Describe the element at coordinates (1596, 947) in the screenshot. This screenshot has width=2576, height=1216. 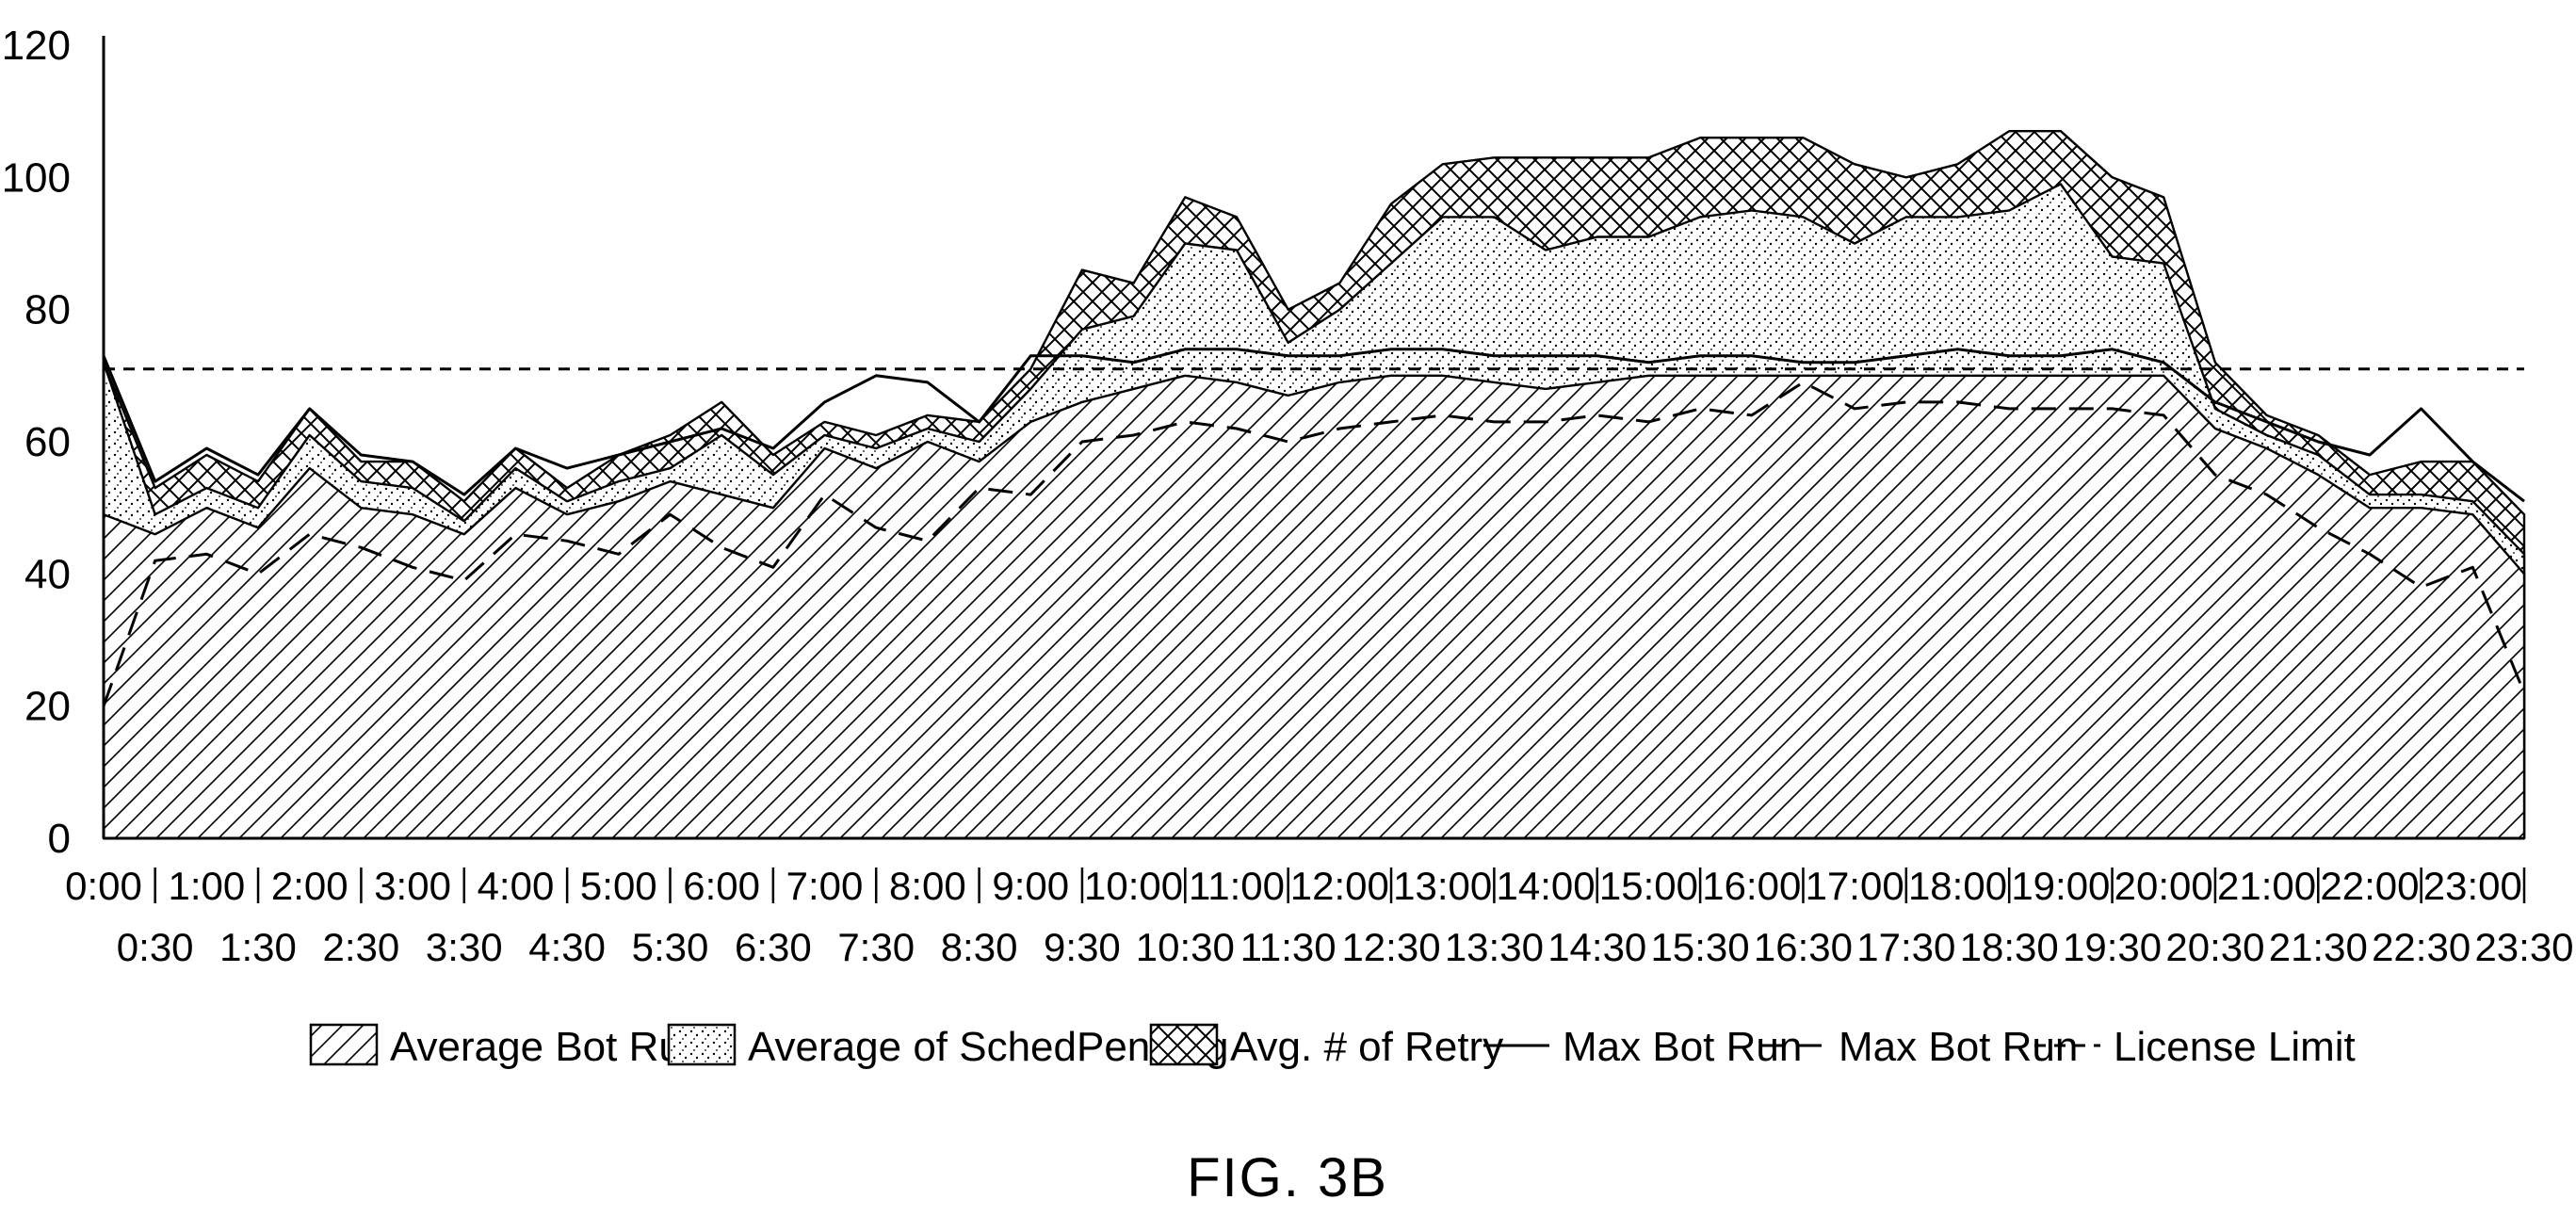
I see `x-tick-label-half-hour: 14:30` at that location.